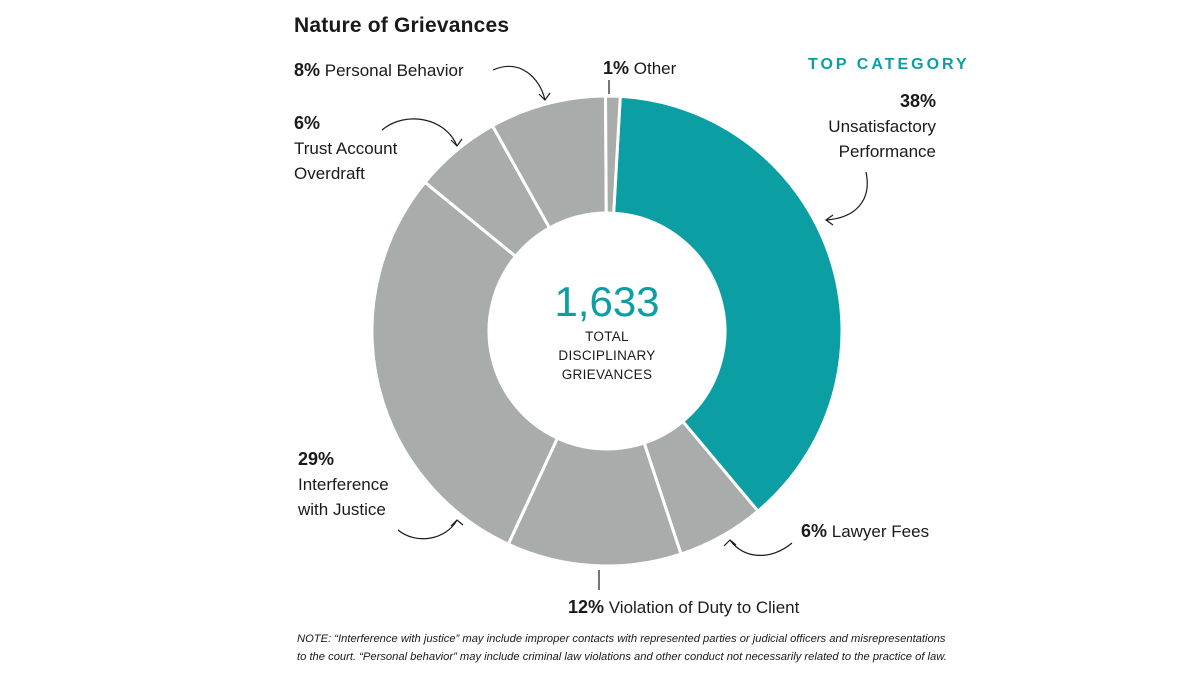  I want to click on label-unsatisfactory-performance: 38% Unsatisfactory Performance, so click(856, 126).